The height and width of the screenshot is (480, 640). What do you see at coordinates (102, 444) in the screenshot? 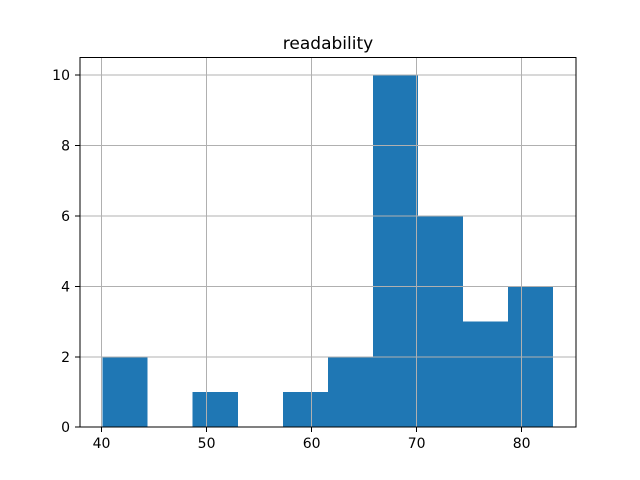
I see `x-tick-label: 40` at bounding box center [102, 444].